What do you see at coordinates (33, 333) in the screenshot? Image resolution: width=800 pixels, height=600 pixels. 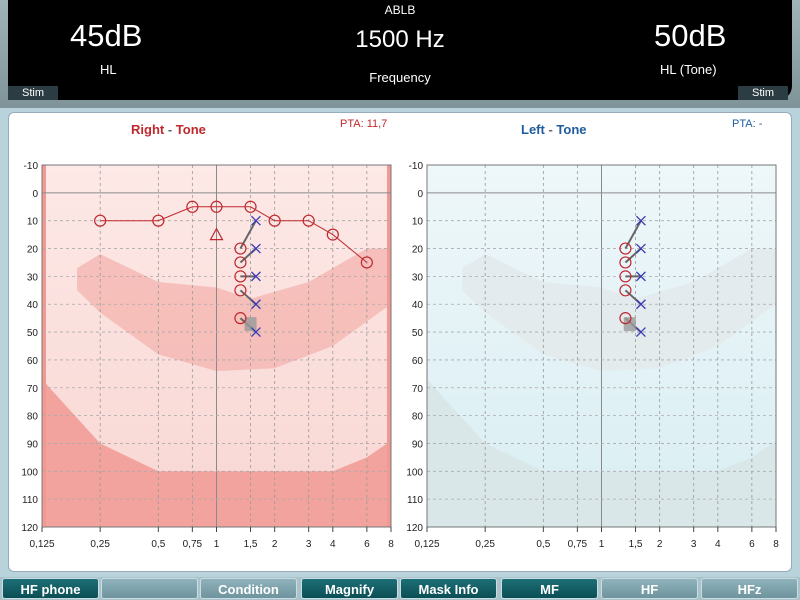 I see `y-tick-label: 50` at bounding box center [33, 333].